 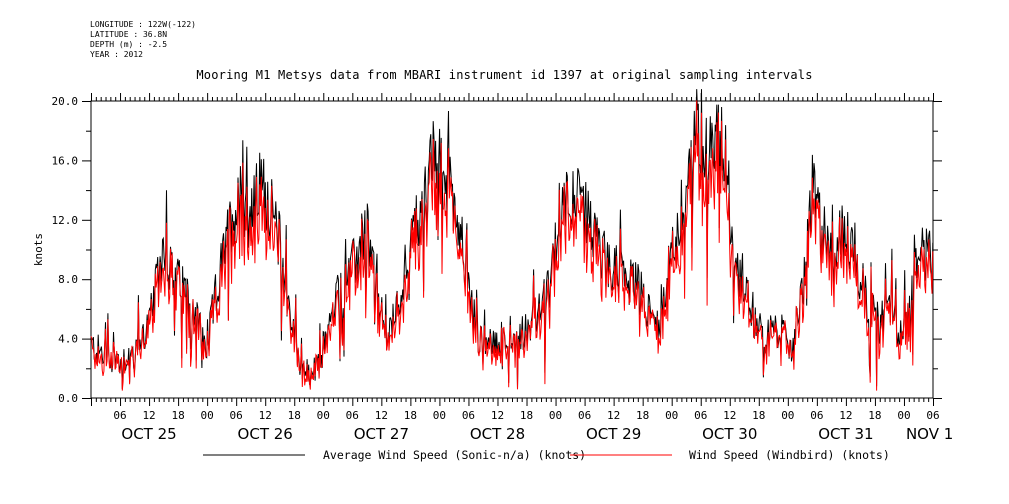 What do you see at coordinates (143, 24) in the screenshot?
I see `longitude-text: LONGITUDE : 122W(-122)` at bounding box center [143, 24].